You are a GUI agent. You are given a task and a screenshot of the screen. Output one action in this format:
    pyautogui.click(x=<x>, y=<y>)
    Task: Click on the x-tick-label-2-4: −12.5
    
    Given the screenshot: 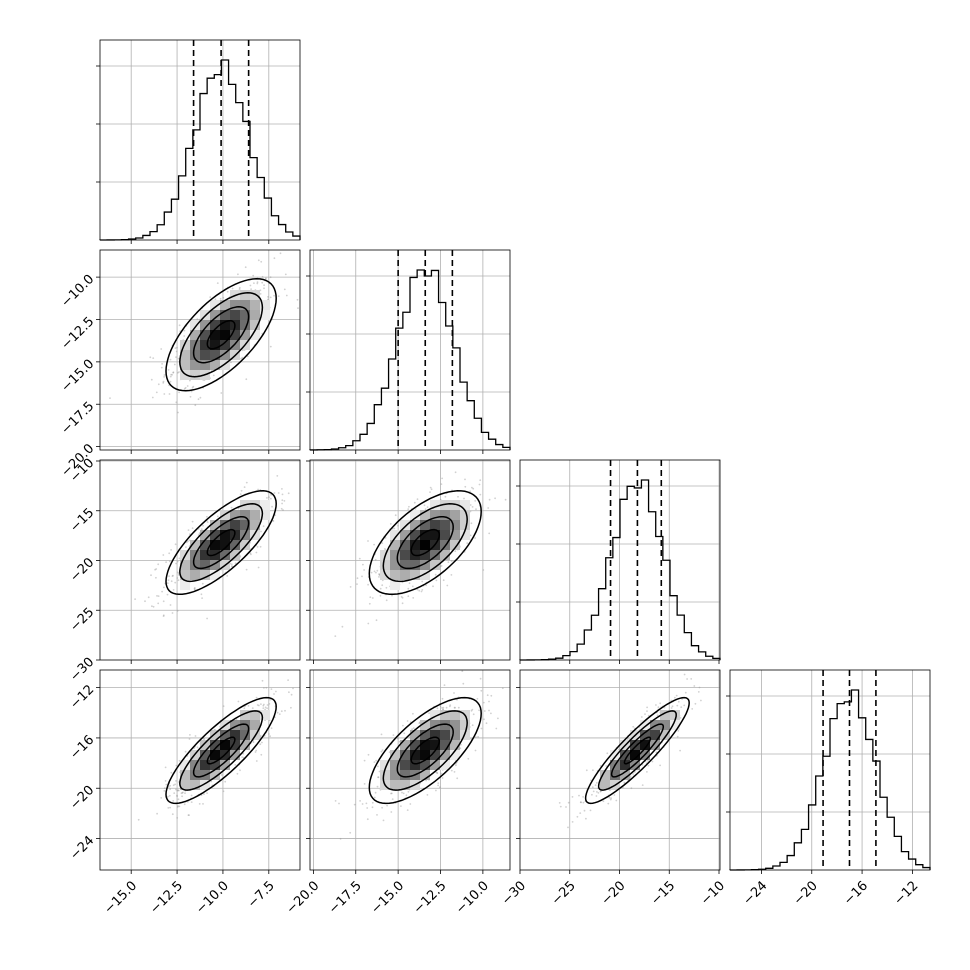 What is the action you would take?
    pyautogui.click(x=430, y=897)
    